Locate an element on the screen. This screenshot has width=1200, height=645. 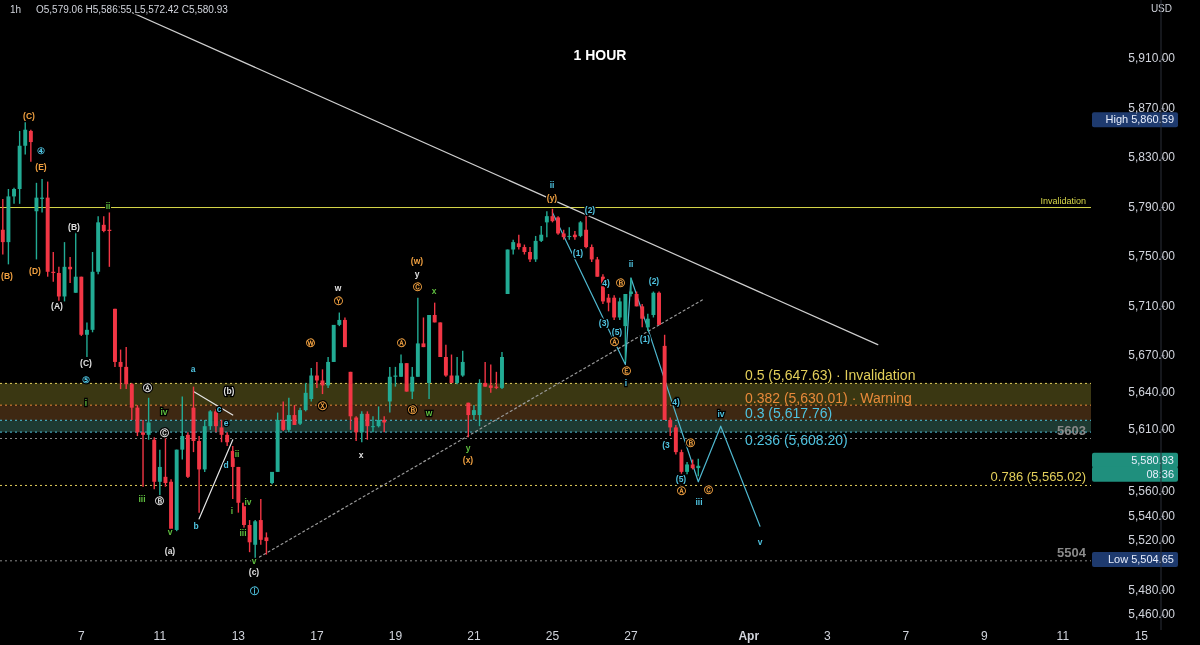
annotation: Ⓧ is located at coordinates (322, 406).